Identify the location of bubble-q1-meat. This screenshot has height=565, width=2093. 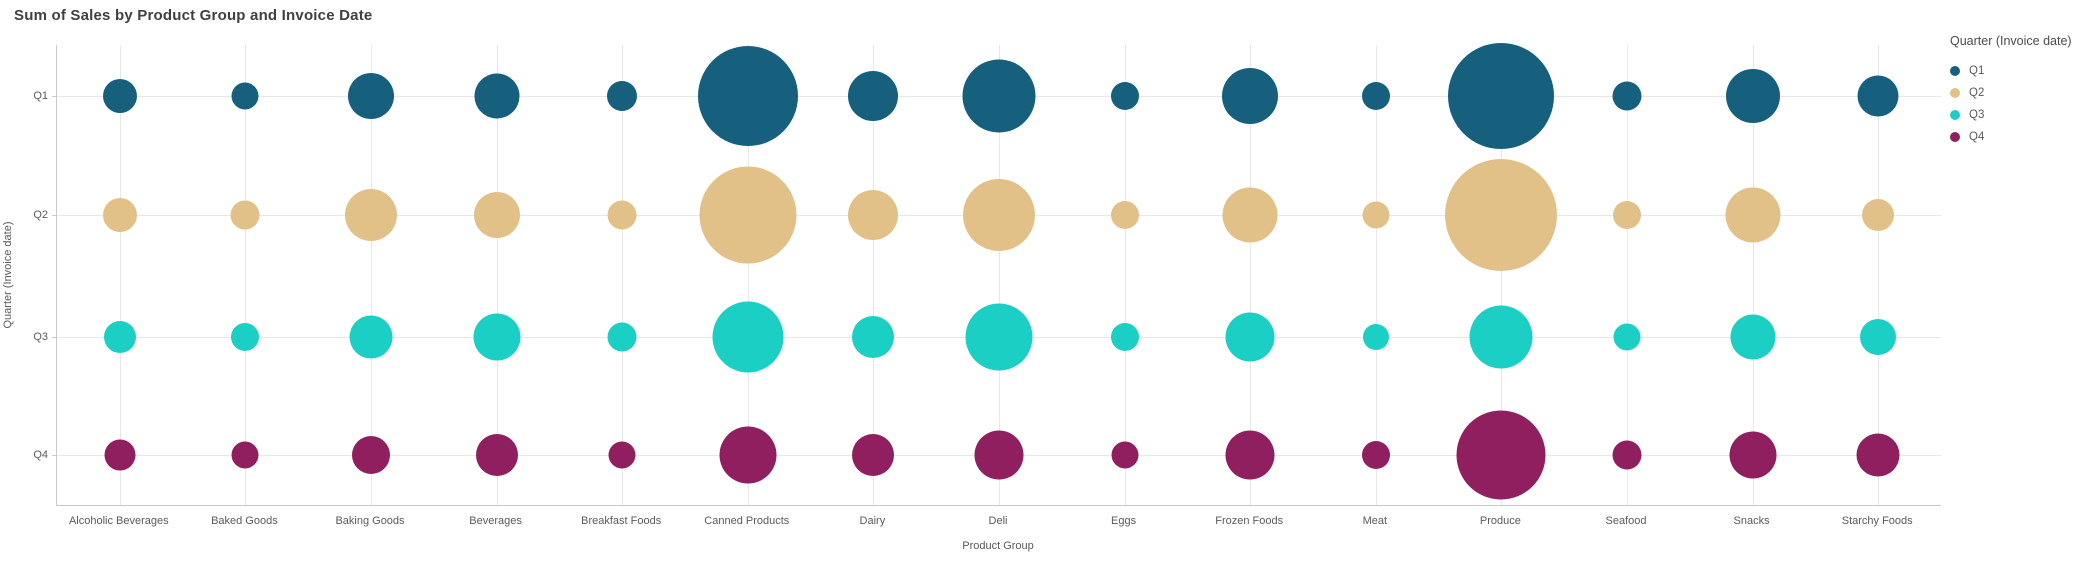
(1375, 96).